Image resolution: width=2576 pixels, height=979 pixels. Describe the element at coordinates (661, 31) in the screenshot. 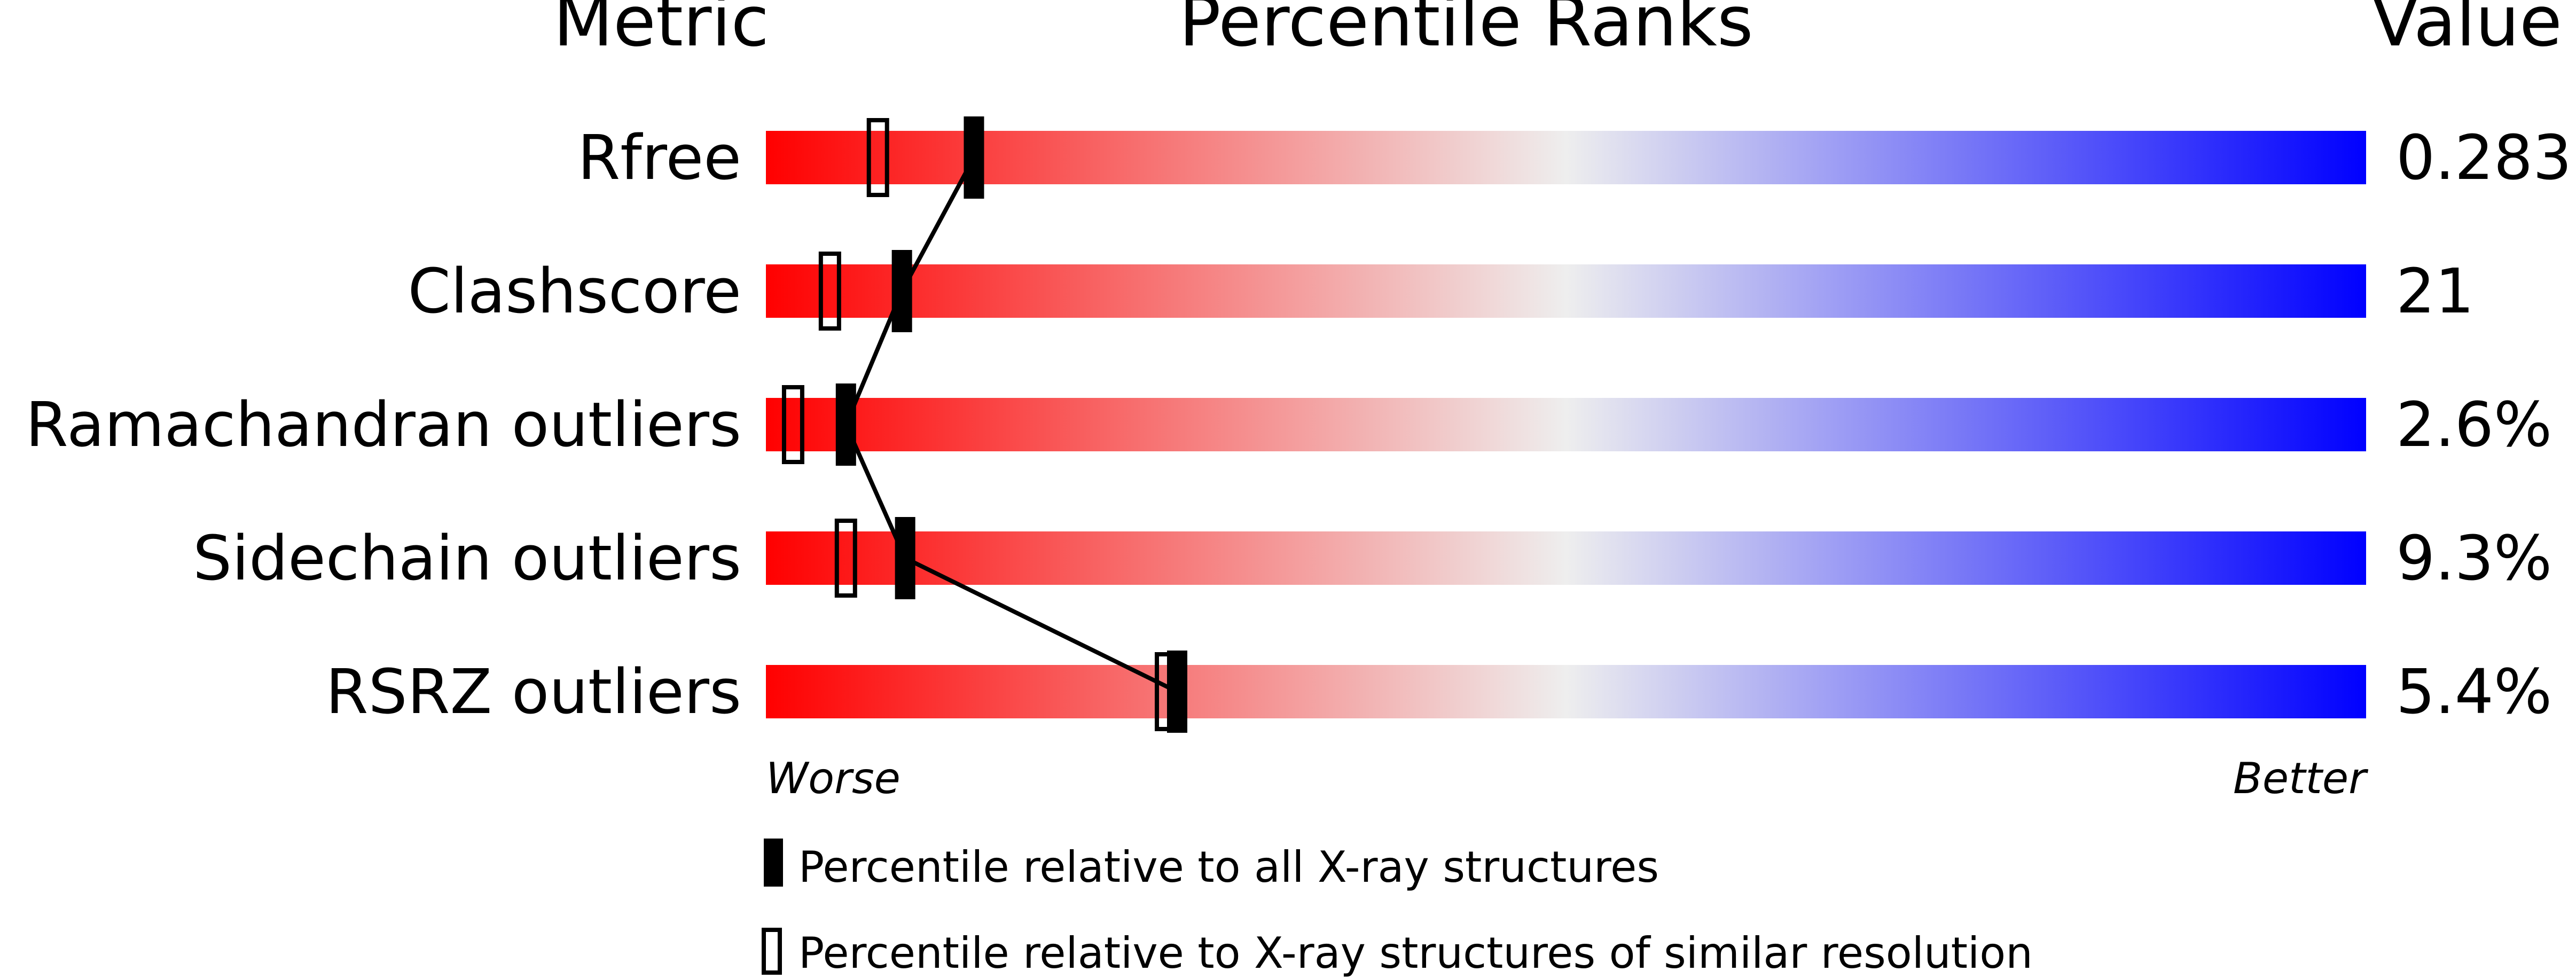

I see `metric-header: Metric` at that location.